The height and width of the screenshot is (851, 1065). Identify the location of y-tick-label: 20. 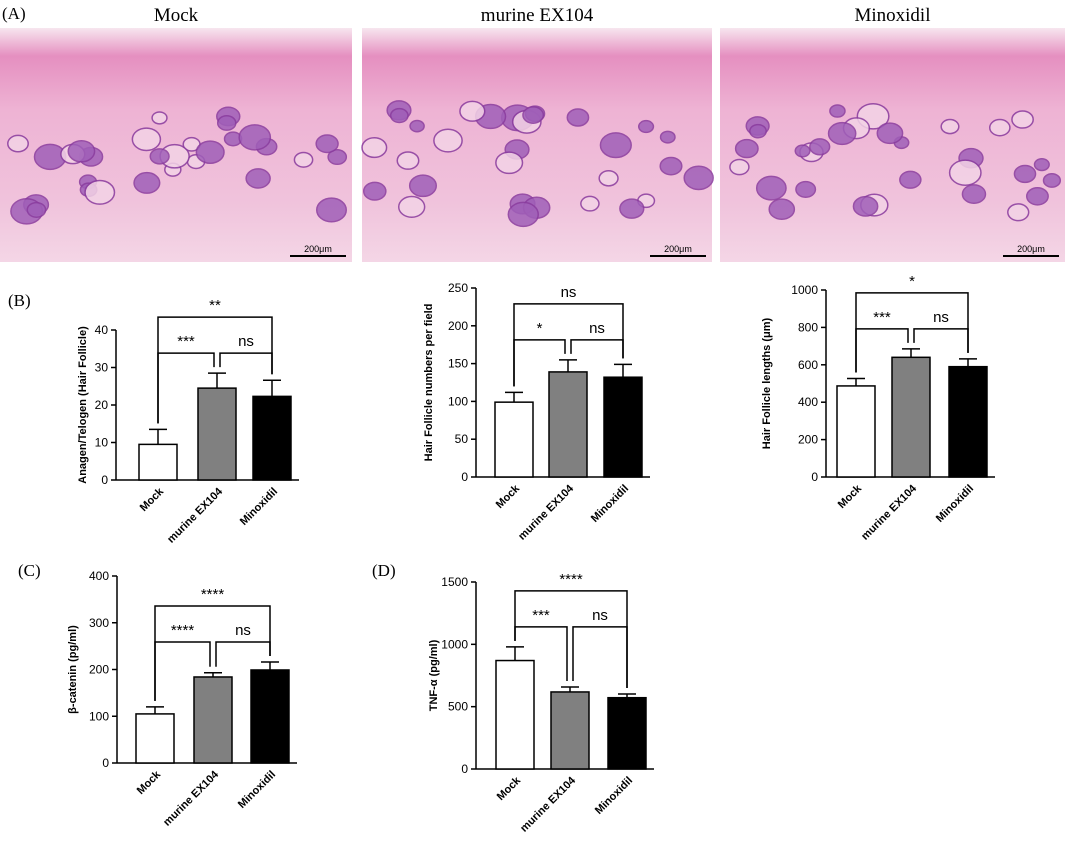
(102, 405).